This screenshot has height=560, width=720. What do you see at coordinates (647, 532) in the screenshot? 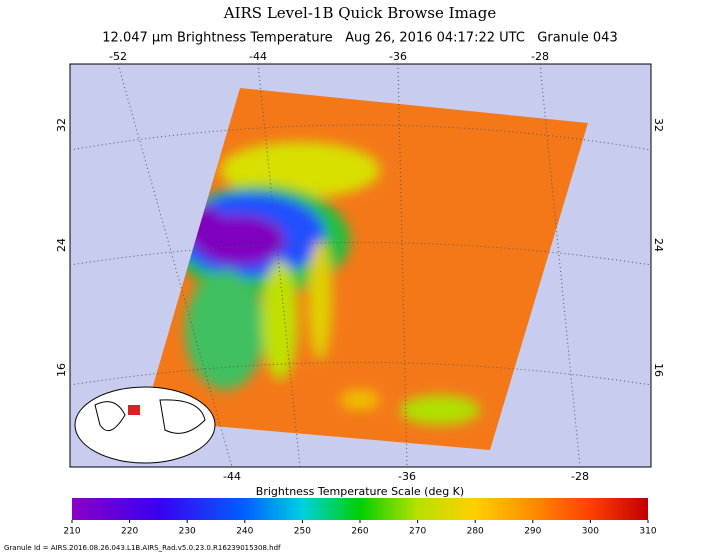
I see `colorbar-tick-label: 310` at bounding box center [647, 532].